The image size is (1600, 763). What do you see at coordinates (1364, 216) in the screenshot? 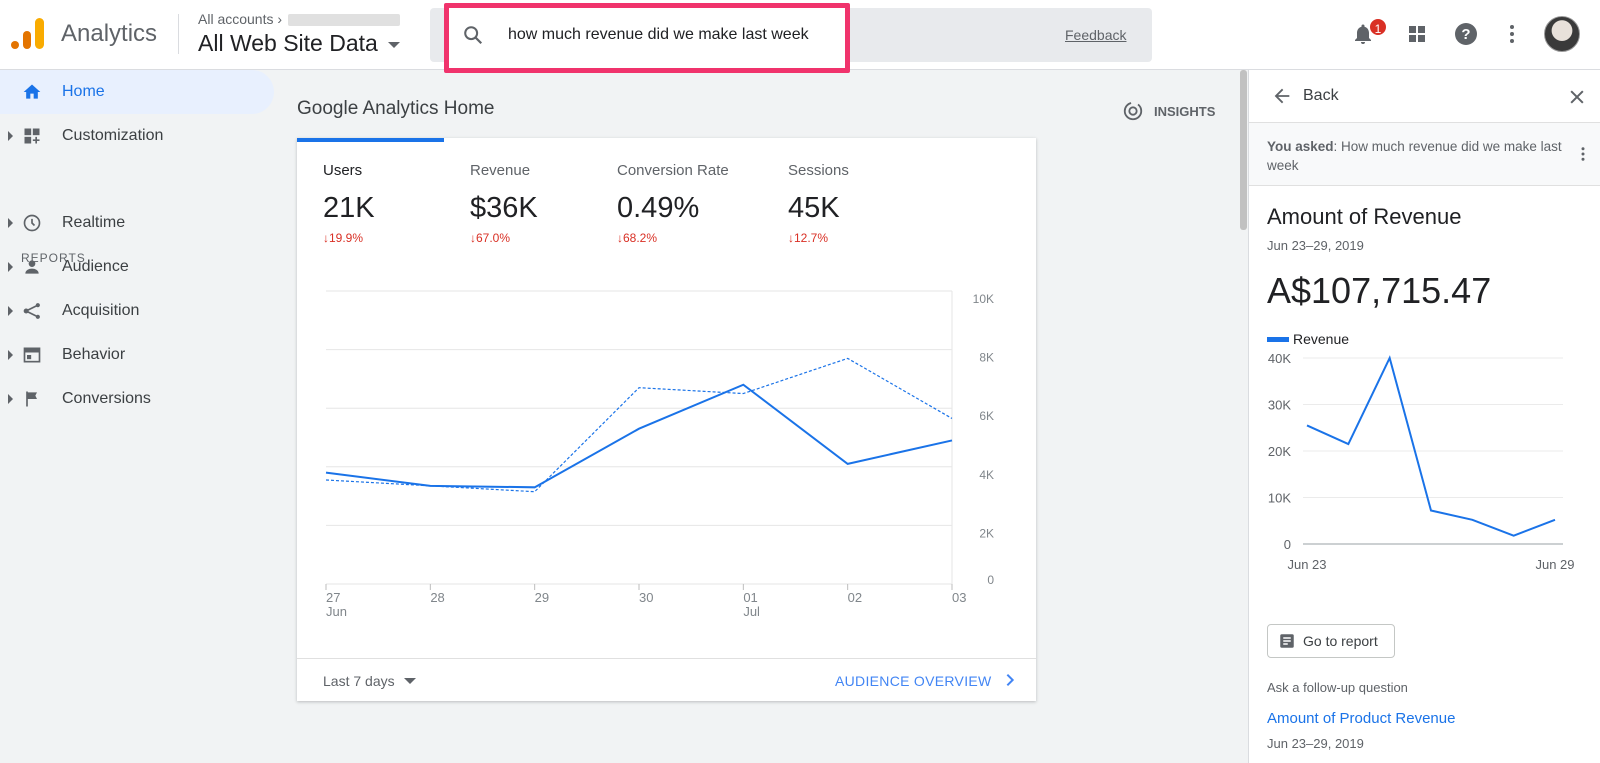
I see `answer-title: Amount of Revenue` at bounding box center [1364, 216].